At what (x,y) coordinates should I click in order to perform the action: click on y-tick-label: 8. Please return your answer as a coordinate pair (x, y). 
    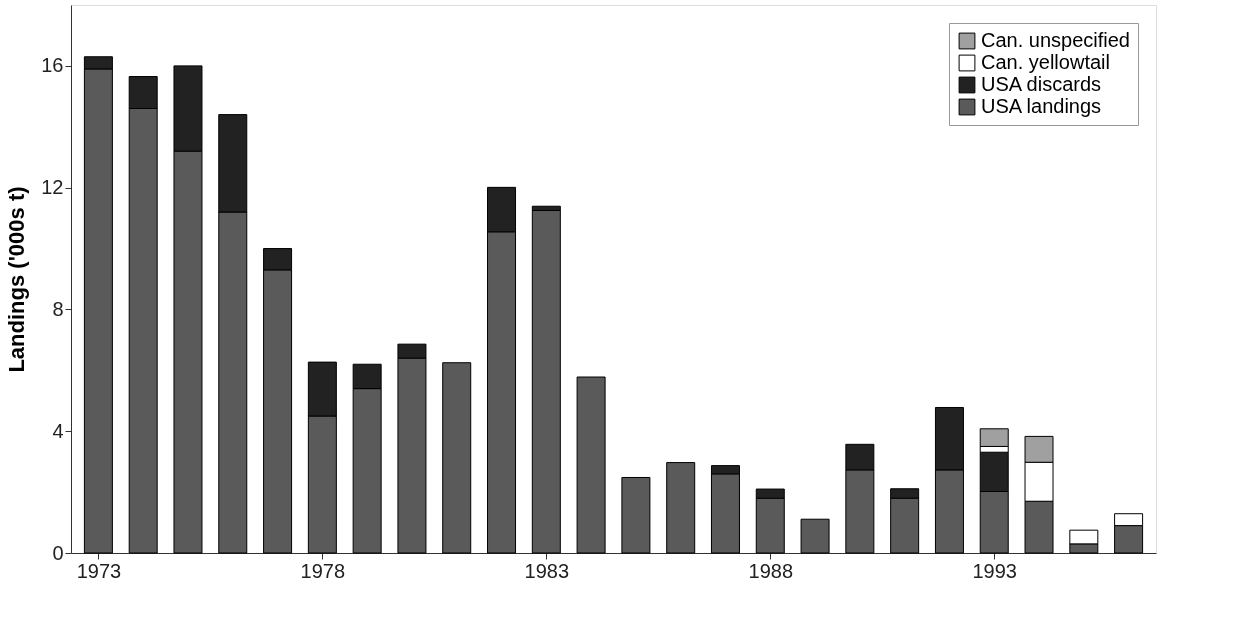
    Looking at the image, I should click on (58, 308).